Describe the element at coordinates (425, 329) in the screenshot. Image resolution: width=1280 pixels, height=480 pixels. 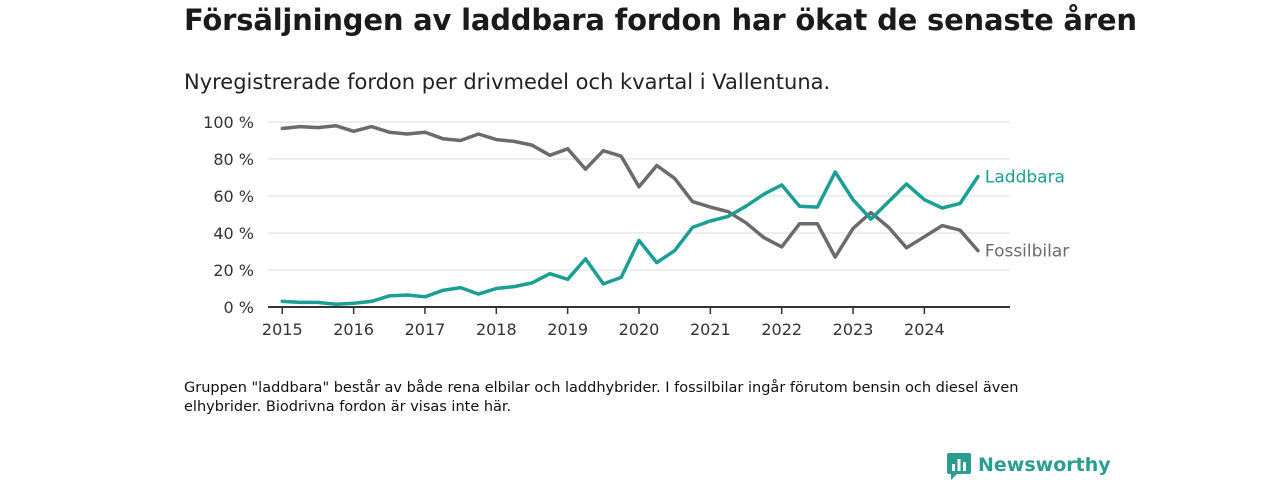
I see `x-tick-label: 2017` at that location.